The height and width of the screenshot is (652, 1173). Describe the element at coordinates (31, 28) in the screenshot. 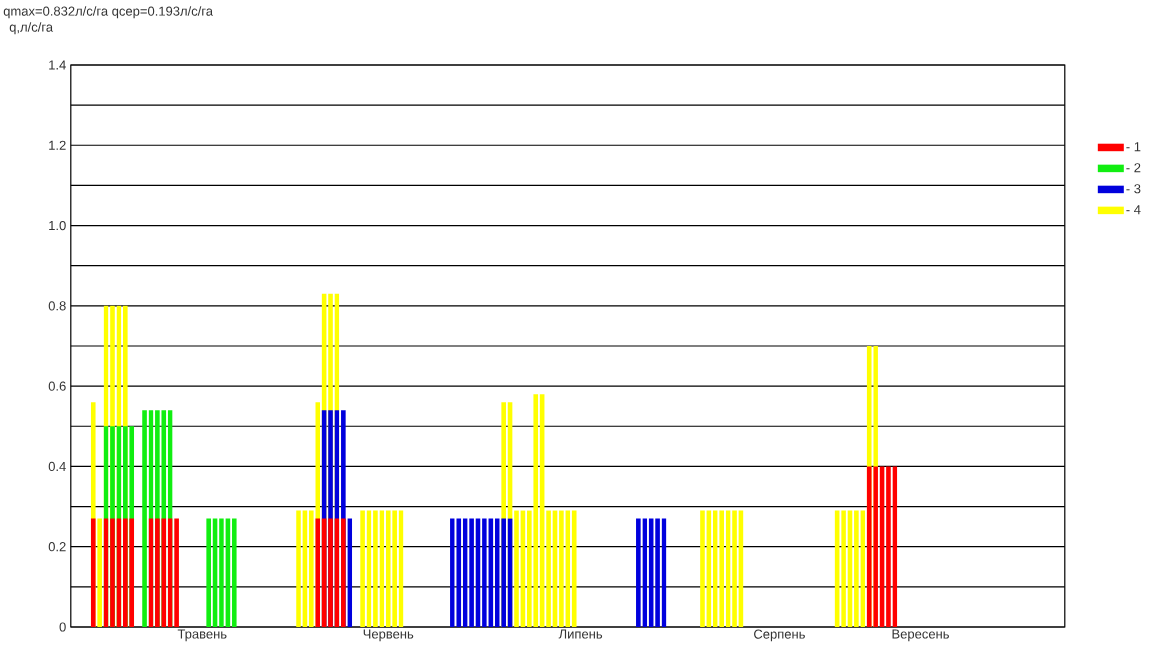

I see `y-axis-title: q,л/с/га` at that location.